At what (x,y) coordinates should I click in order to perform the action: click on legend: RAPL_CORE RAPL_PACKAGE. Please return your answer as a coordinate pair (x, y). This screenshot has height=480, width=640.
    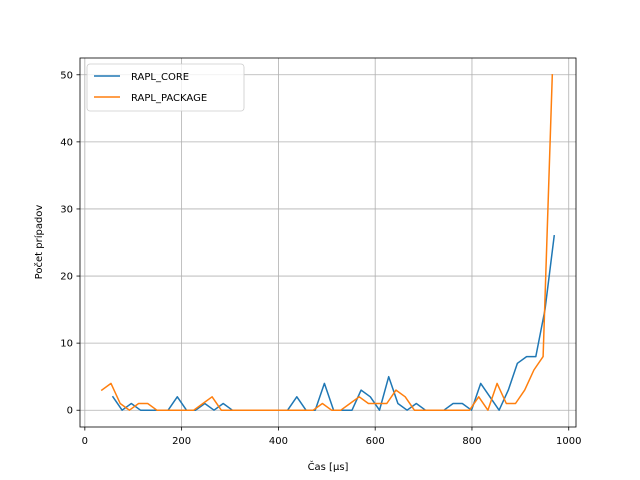
    Looking at the image, I should click on (165, 87).